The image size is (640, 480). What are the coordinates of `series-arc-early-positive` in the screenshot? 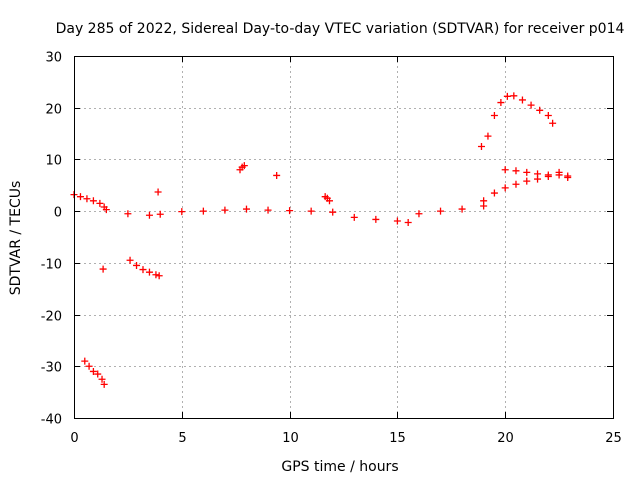 It's located at (89, 201).